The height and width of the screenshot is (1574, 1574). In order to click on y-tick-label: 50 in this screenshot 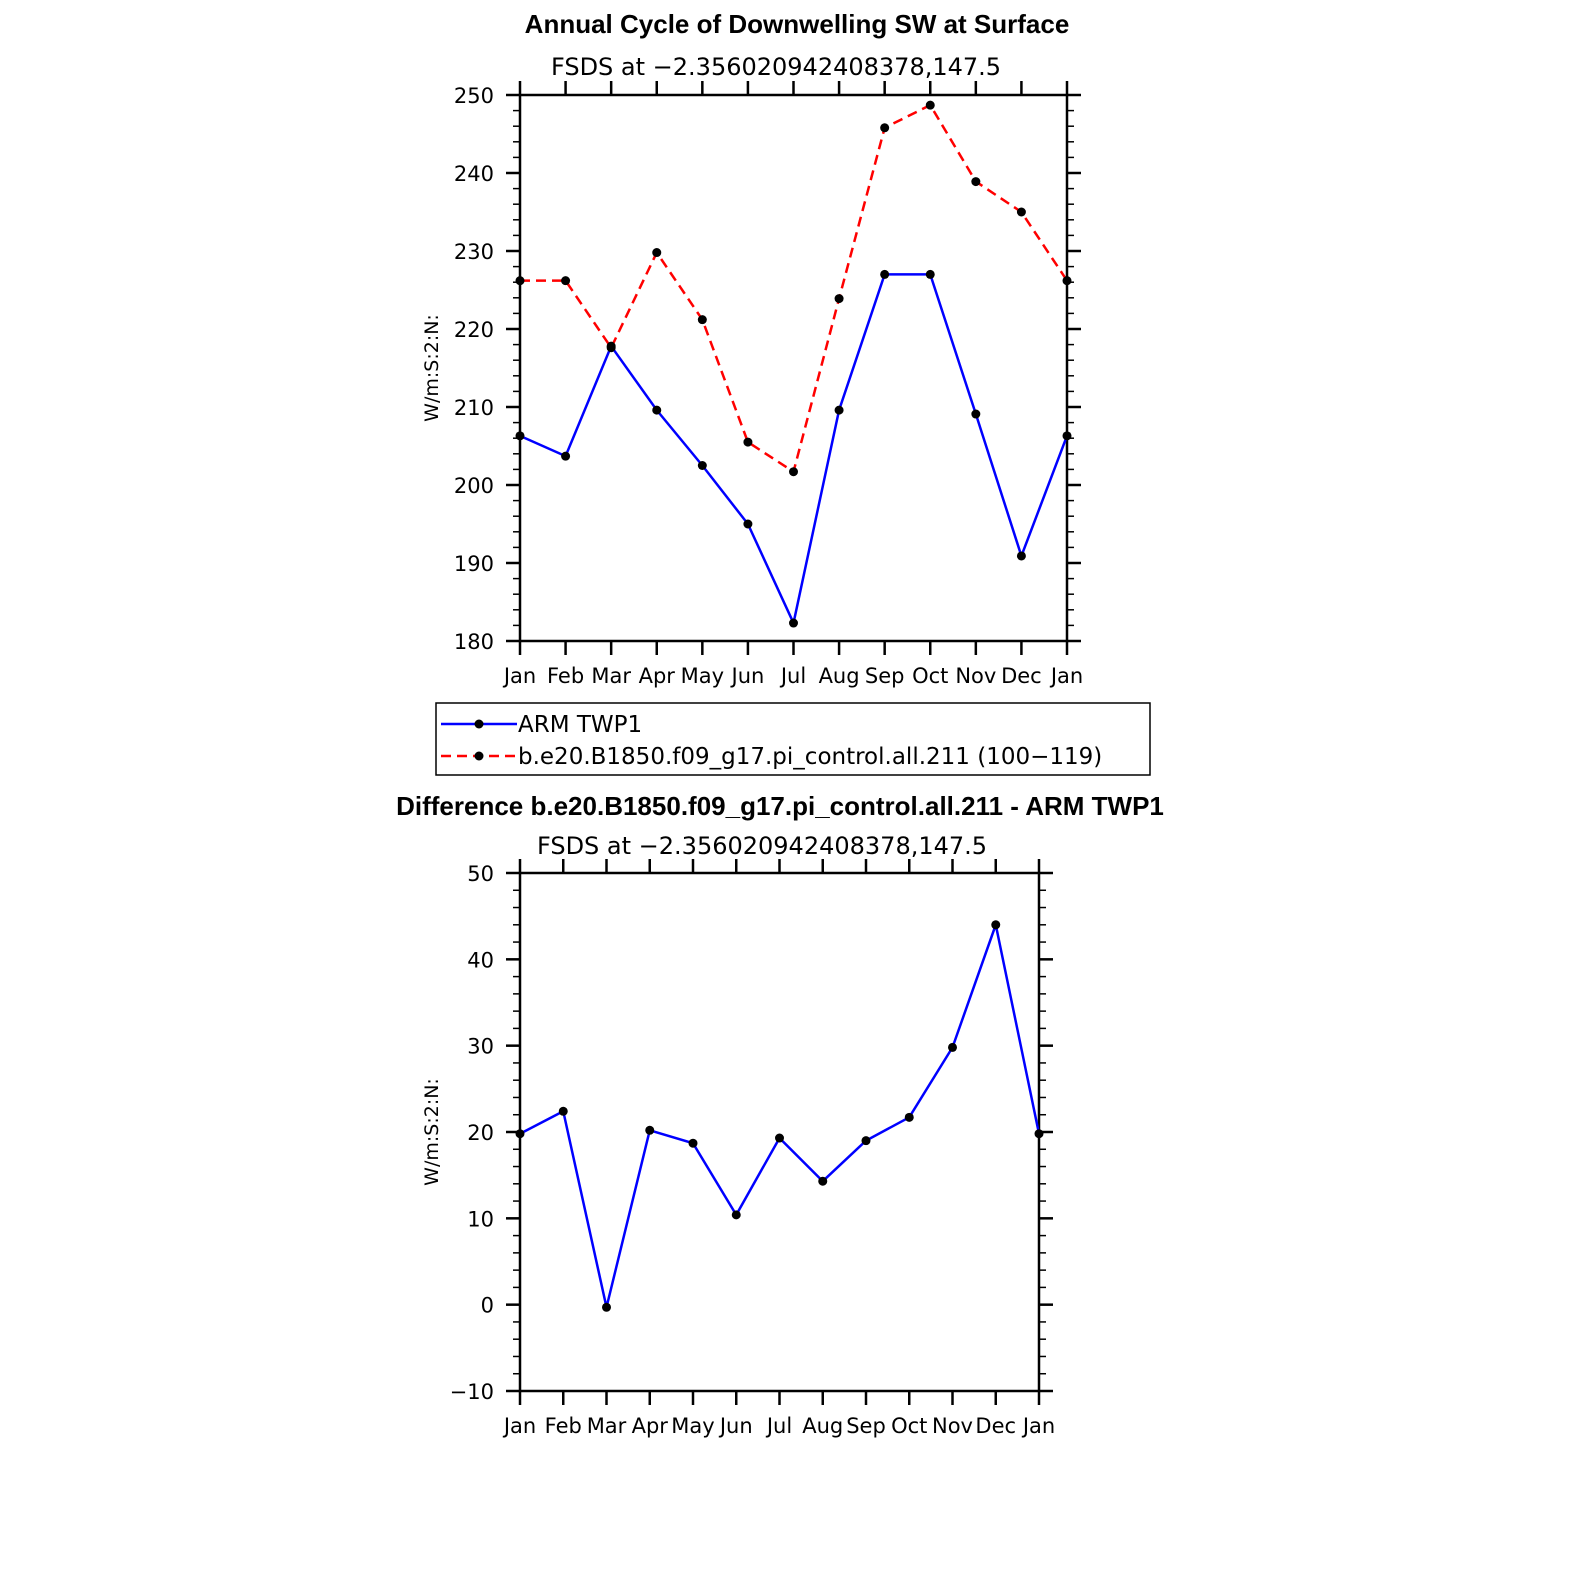, I will do `click(480, 874)`.